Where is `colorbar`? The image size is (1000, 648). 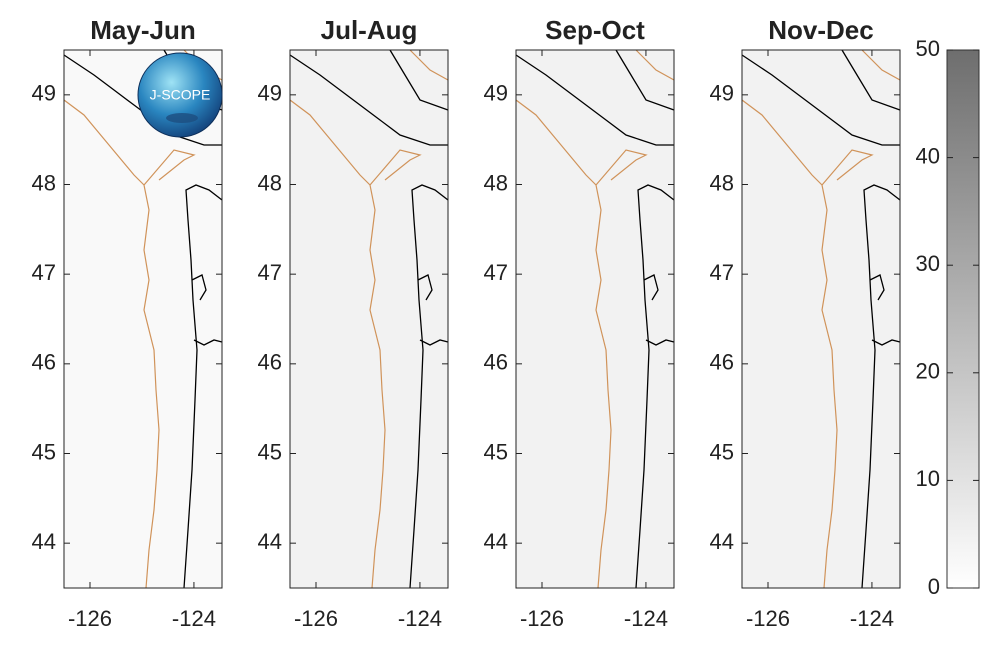 colorbar is located at coordinates (963, 319).